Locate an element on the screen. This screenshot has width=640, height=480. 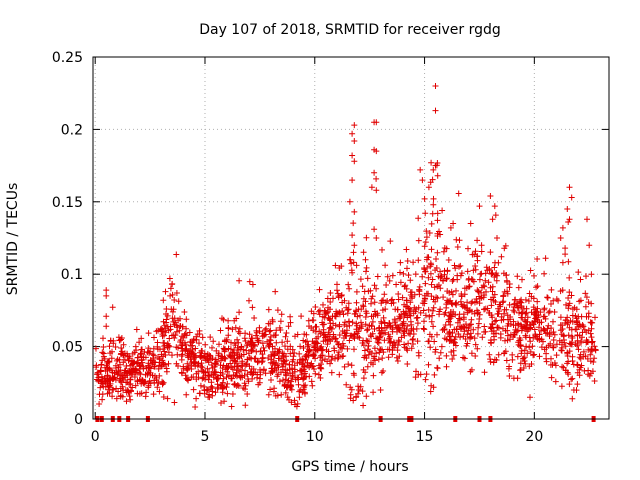
y-tick-label: 0.05 is located at coordinates (67, 348).